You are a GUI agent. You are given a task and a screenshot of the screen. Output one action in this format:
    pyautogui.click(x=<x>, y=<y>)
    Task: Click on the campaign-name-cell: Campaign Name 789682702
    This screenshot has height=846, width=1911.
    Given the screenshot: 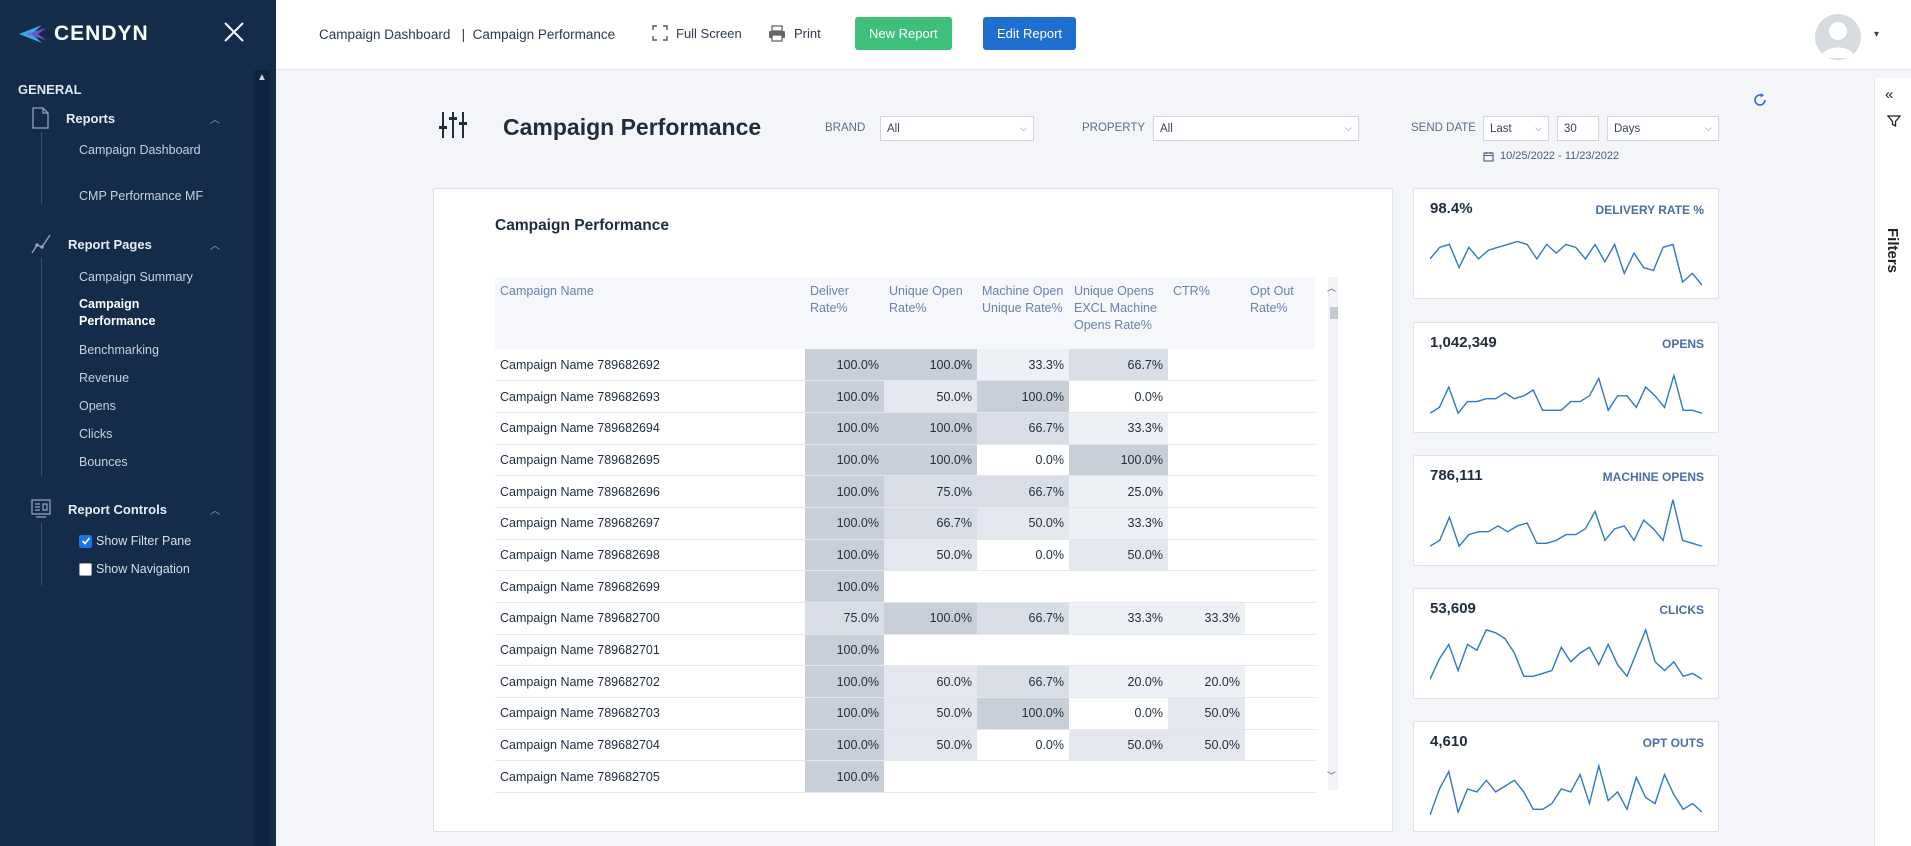 What is the action you would take?
    pyautogui.click(x=650, y=682)
    